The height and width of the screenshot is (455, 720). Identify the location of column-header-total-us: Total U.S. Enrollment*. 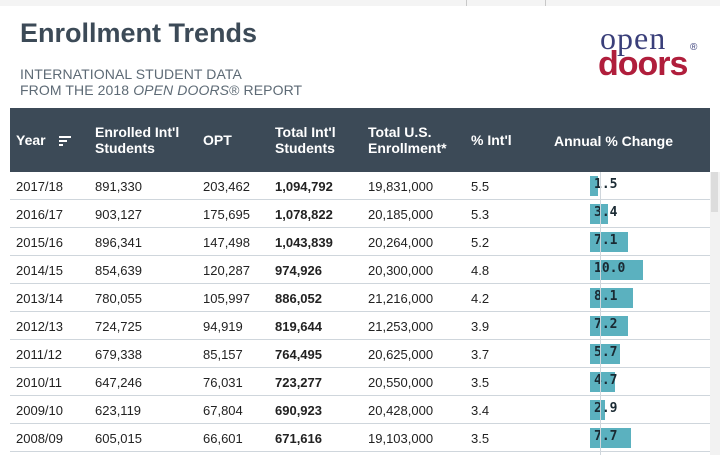
(407, 140).